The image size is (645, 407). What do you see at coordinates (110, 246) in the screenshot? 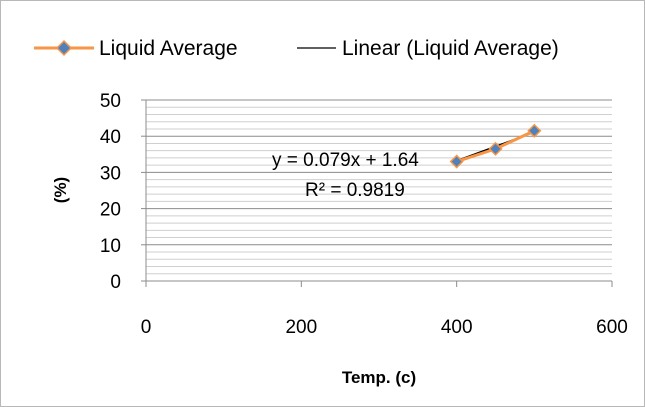
I see `y-tick-label: 10` at bounding box center [110, 246].